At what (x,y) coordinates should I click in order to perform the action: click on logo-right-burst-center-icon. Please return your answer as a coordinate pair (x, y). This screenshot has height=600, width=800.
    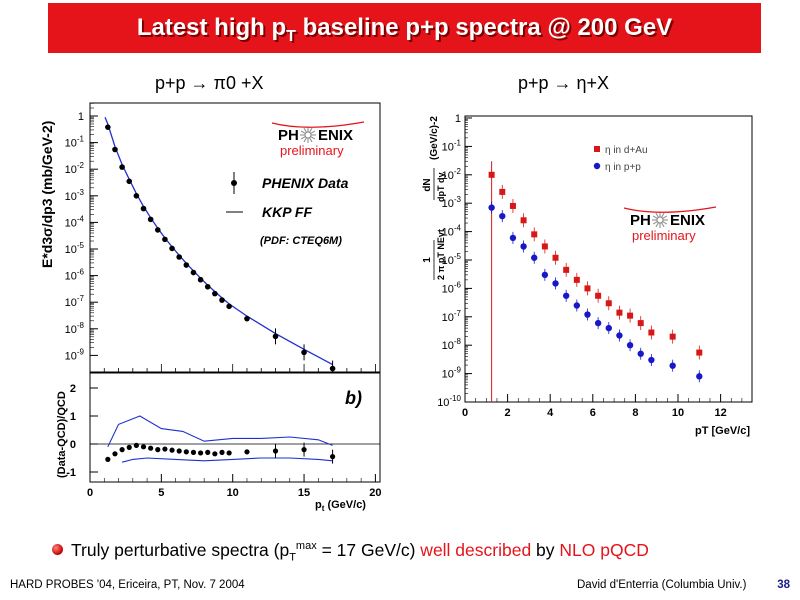
    Looking at the image, I should click on (660, 220).